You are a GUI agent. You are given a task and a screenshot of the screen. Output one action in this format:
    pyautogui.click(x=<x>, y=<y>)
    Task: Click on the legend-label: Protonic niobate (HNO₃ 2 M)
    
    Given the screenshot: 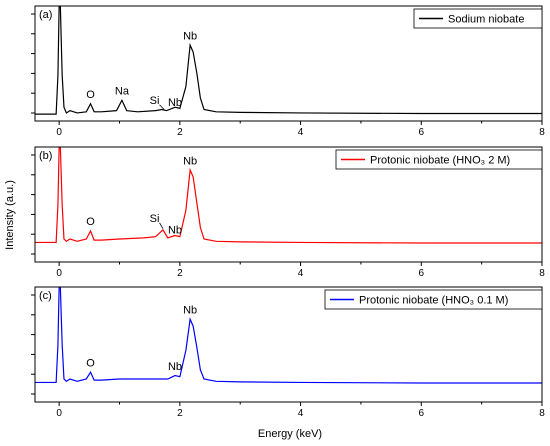 What is the action you would take?
    pyautogui.click(x=440, y=161)
    